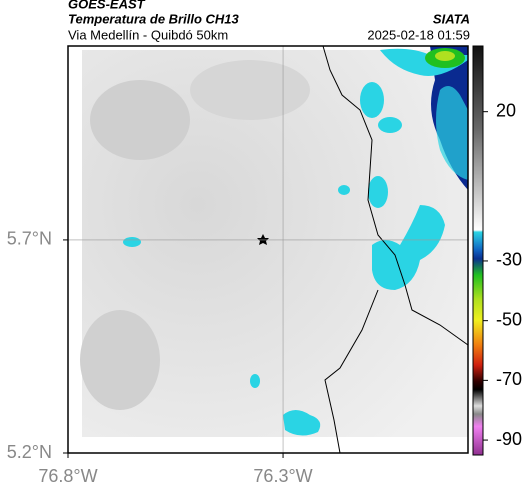 Image resolution: width=526 pixels, height=491 pixels. What do you see at coordinates (154, 18) in the screenshot?
I see `title: Temperatura de Brillo CH13` at bounding box center [154, 18].